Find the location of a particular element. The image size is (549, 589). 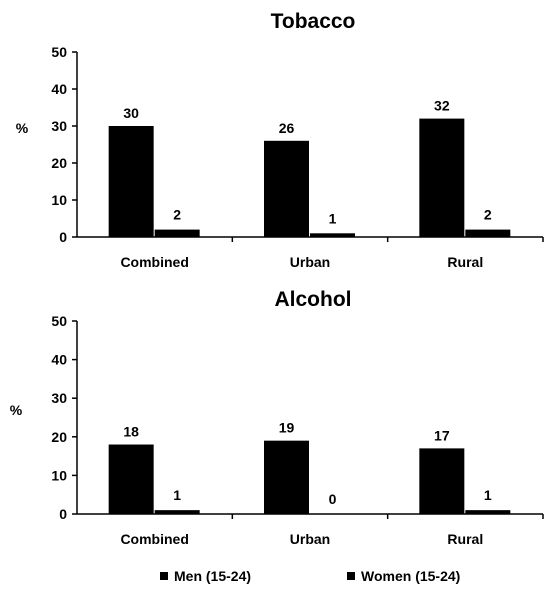

data-label-men: 30 is located at coordinates (131, 113).